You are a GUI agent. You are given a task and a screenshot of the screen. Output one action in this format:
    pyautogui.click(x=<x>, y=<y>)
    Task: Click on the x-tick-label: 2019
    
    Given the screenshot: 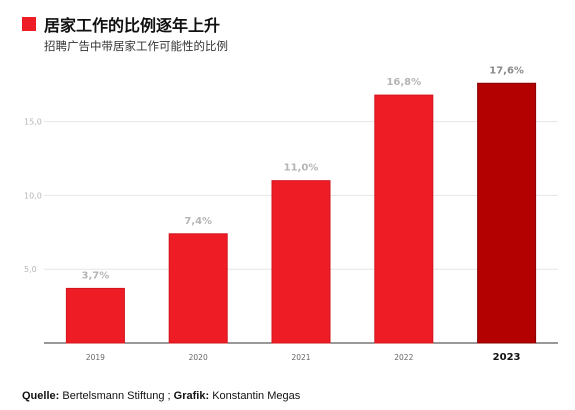 What is the action you would take?
    pyautogui.click(x=95, y=357)
    